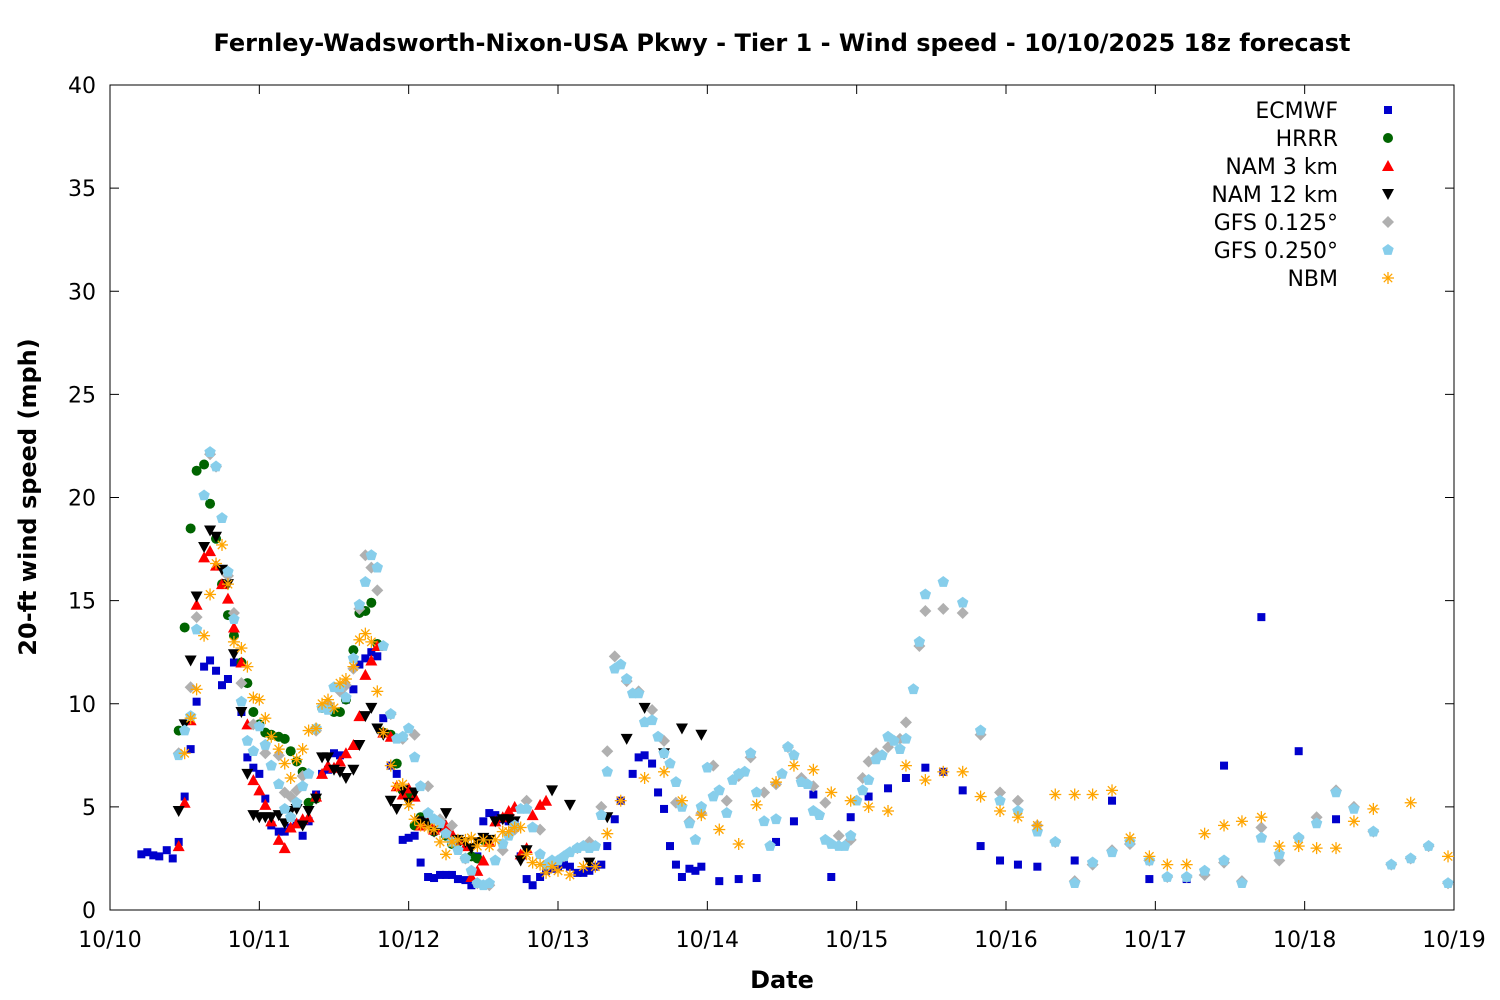  What do you see at coordinates (82, 86) in the screenshot?
I see `y-tick-label: 40` at bounding box center [82, 86].